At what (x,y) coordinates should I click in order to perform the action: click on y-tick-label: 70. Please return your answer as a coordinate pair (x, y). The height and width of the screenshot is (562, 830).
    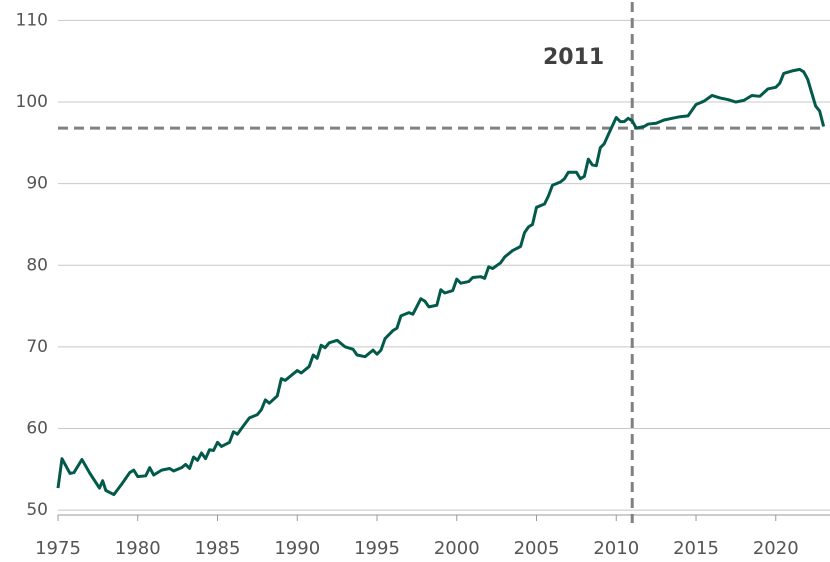
    Looking at the image, I should click on (37, 347).